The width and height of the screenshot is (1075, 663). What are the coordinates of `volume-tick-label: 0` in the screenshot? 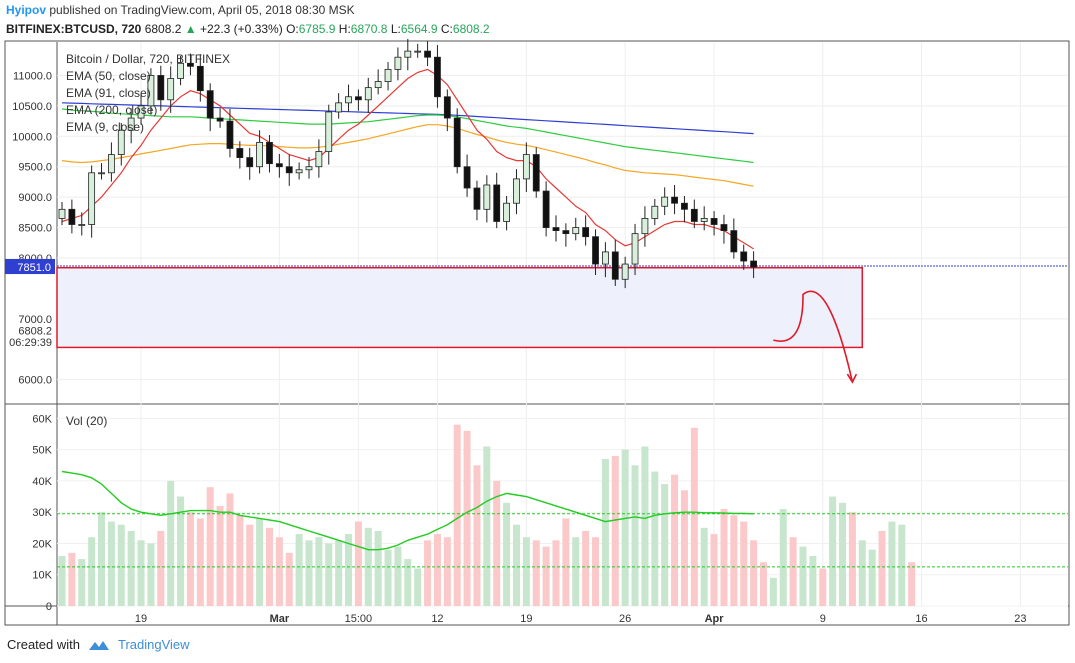 It's located at (49, 607).